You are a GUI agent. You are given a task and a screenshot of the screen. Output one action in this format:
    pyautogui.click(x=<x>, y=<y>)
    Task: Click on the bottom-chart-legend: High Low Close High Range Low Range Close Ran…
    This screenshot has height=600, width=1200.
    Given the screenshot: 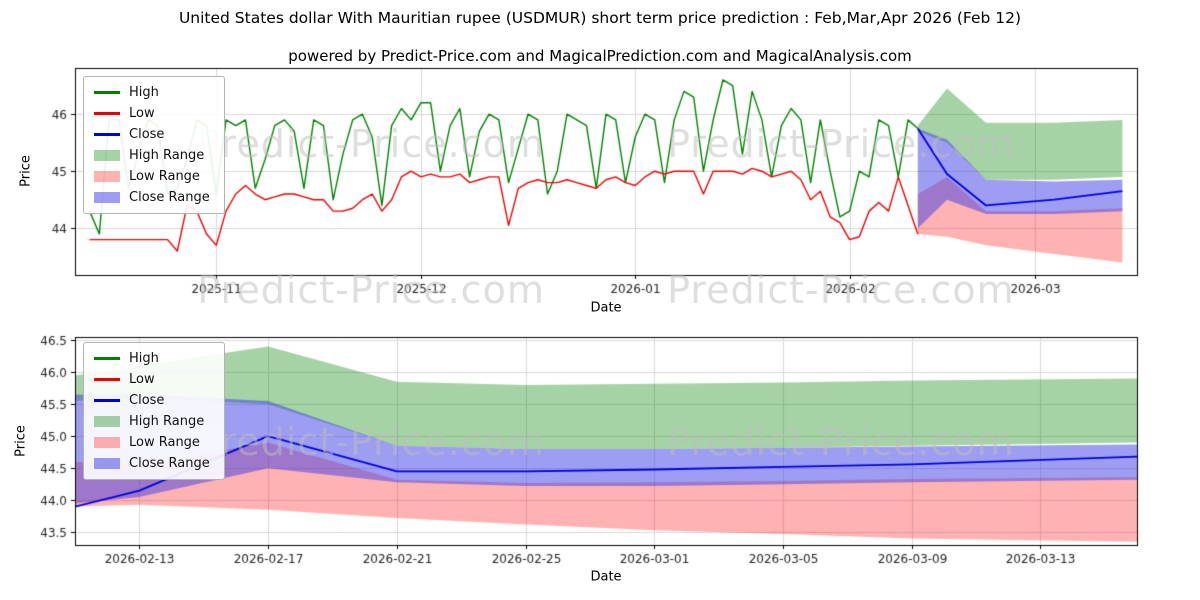 What is the action you would take?
    pyautogui.click(x=154, y=411)
    